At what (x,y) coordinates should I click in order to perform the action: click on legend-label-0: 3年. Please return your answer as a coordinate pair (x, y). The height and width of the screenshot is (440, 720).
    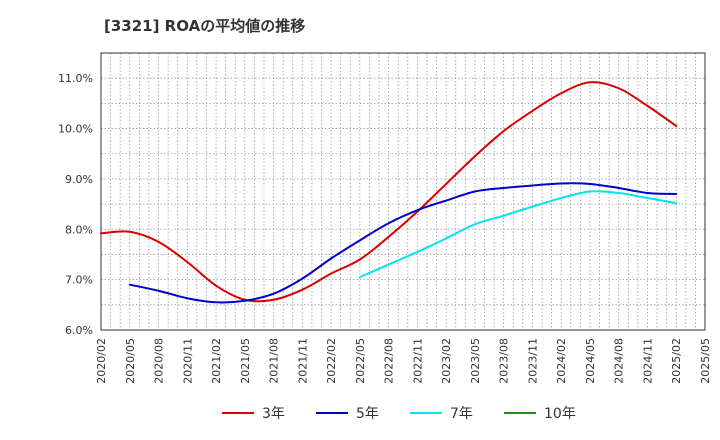
    Looking at the image, I should click on (273, 414).